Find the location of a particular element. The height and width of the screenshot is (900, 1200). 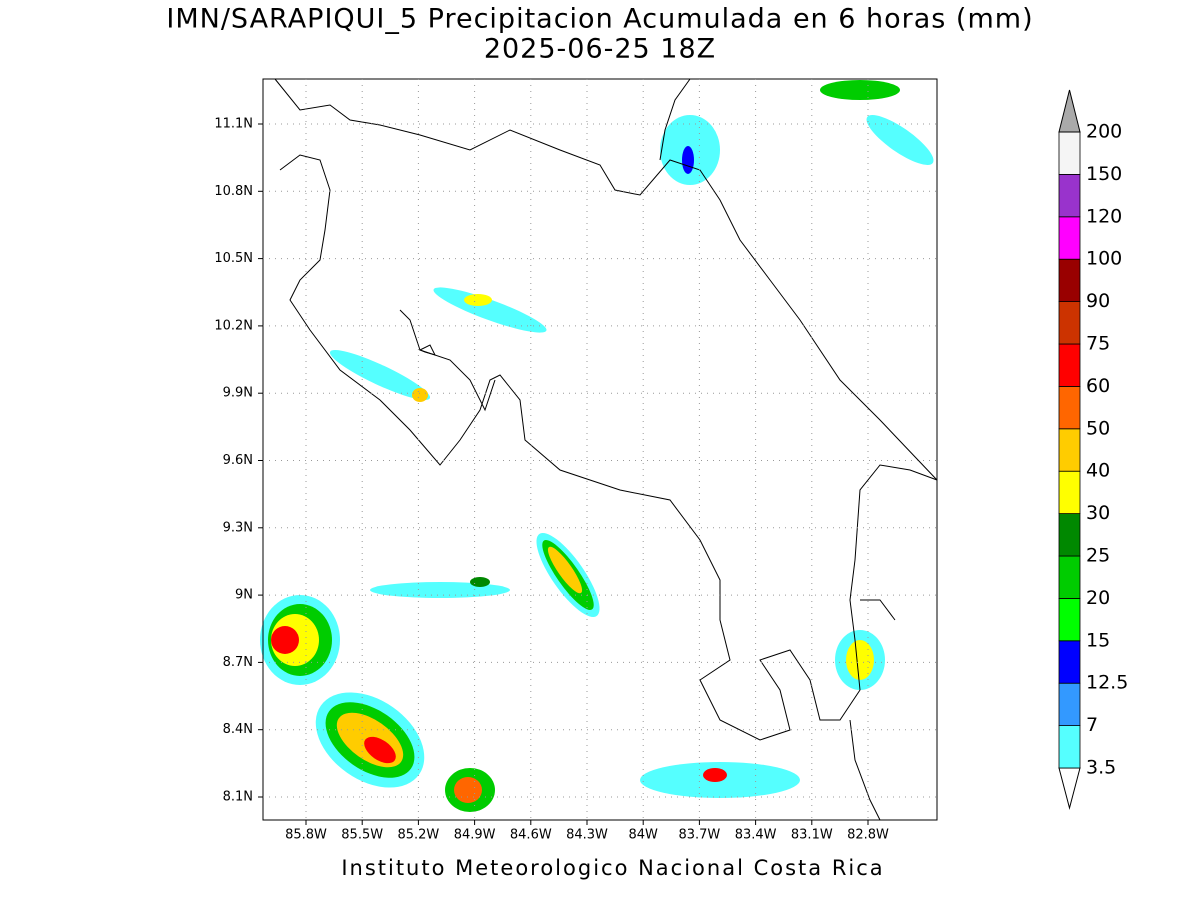

colorbar-label: 30 is located at coordinates (1098, 513).